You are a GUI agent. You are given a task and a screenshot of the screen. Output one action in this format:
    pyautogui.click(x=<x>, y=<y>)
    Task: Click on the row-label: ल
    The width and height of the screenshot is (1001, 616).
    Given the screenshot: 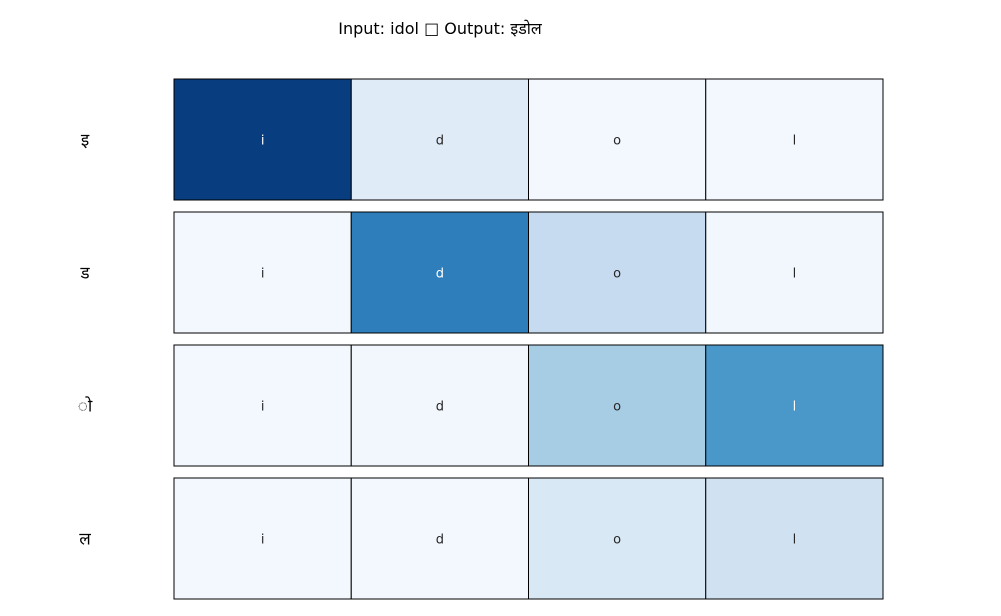 What is the action you would take?
    pyautogui.click(x=85, y=540)
    